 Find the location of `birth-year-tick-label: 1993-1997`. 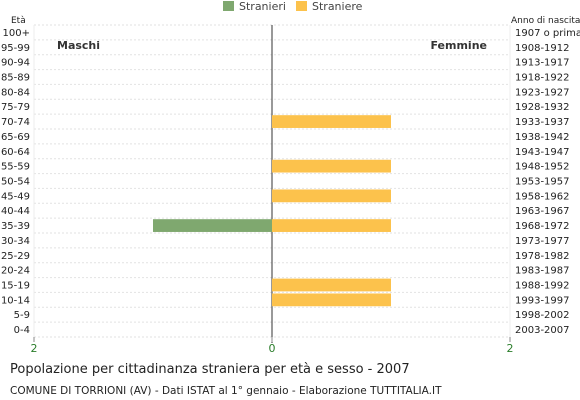

birth-year-tick-label: 1993-1997 is located at coordinates (542, 300).